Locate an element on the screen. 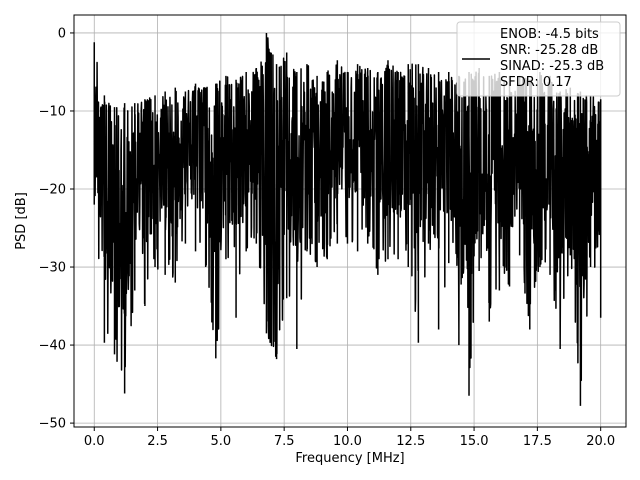 This screenshot has width=640, height=480. x-tick-label: 5.0 is located at coordinates (221, 441).